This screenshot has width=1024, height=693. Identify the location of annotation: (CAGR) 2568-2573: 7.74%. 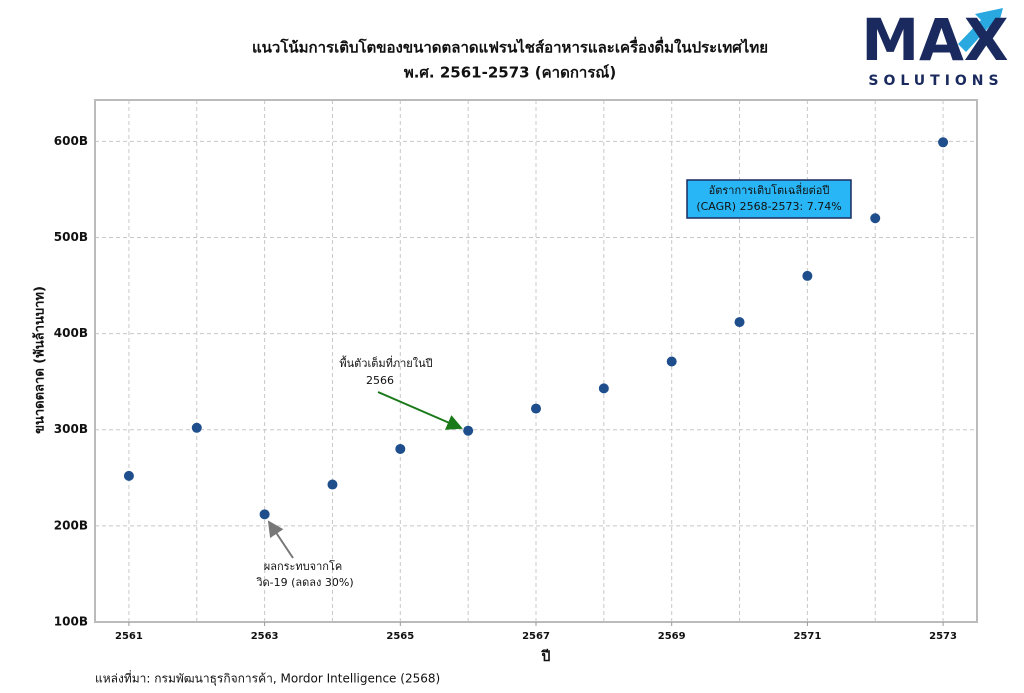
(768, 206).